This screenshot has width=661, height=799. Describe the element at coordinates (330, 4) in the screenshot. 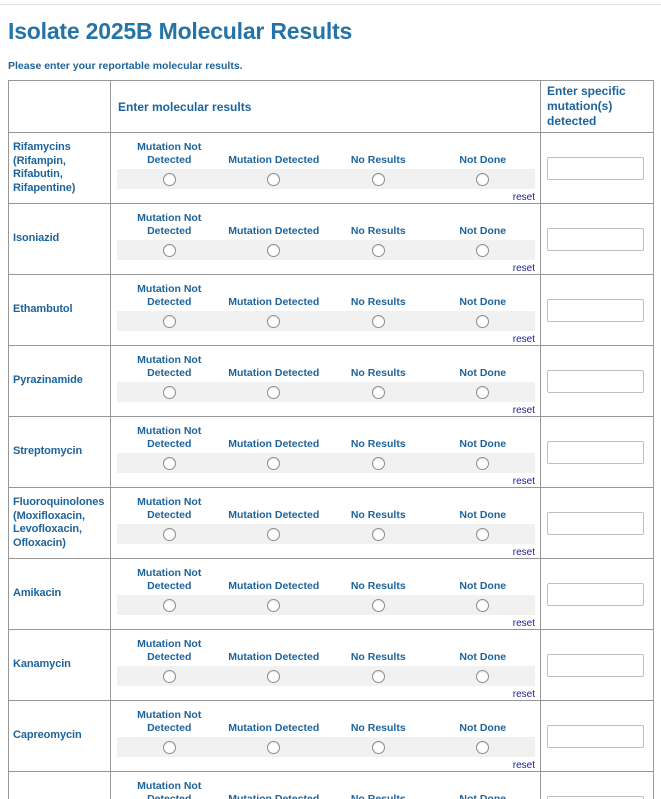

I see `header-divider` at that location.